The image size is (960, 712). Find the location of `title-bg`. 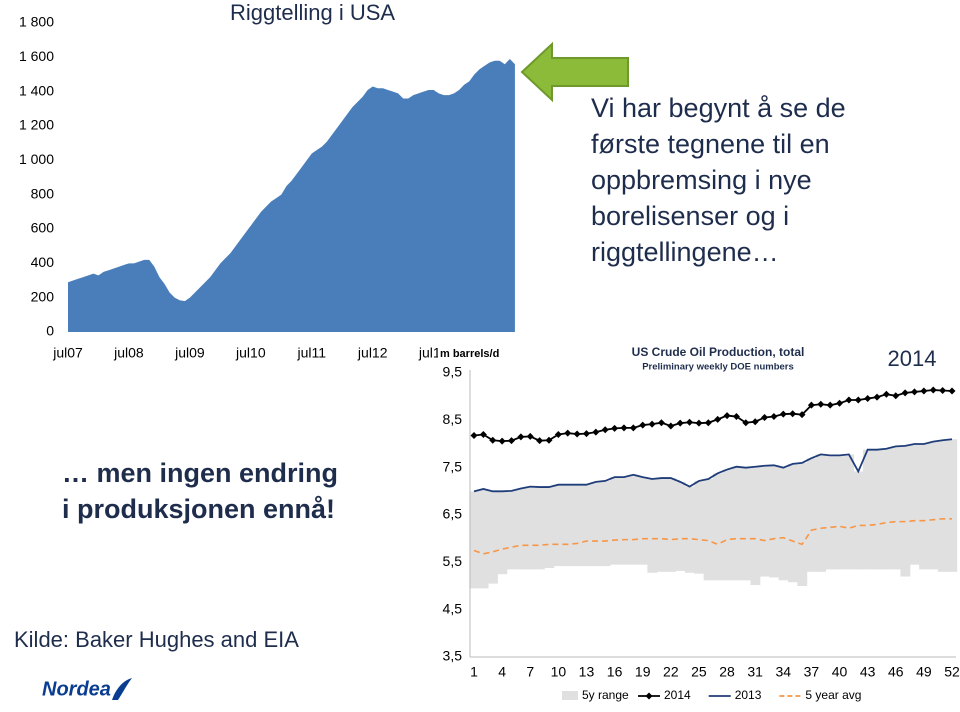

title-bg is located at coordinates (320, 14).